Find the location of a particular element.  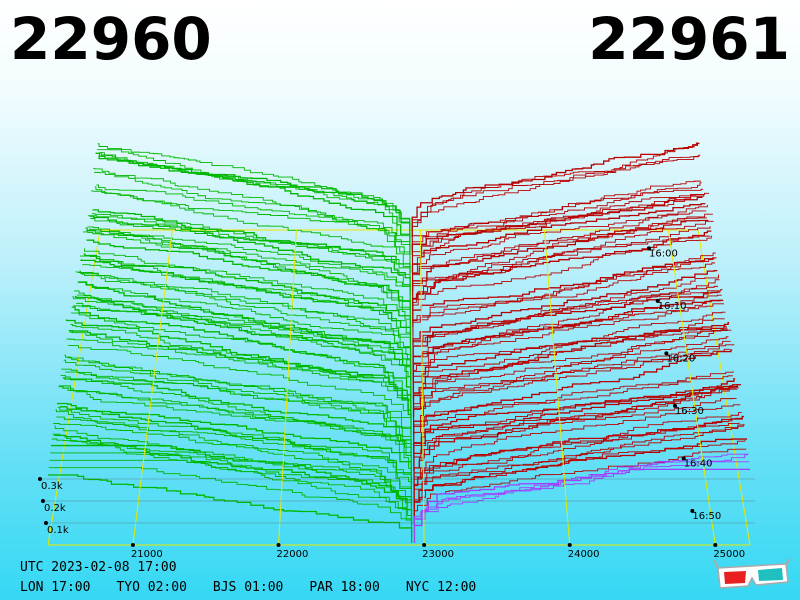

city-time: NYC 12:00 is located at coordinates (441, 587).